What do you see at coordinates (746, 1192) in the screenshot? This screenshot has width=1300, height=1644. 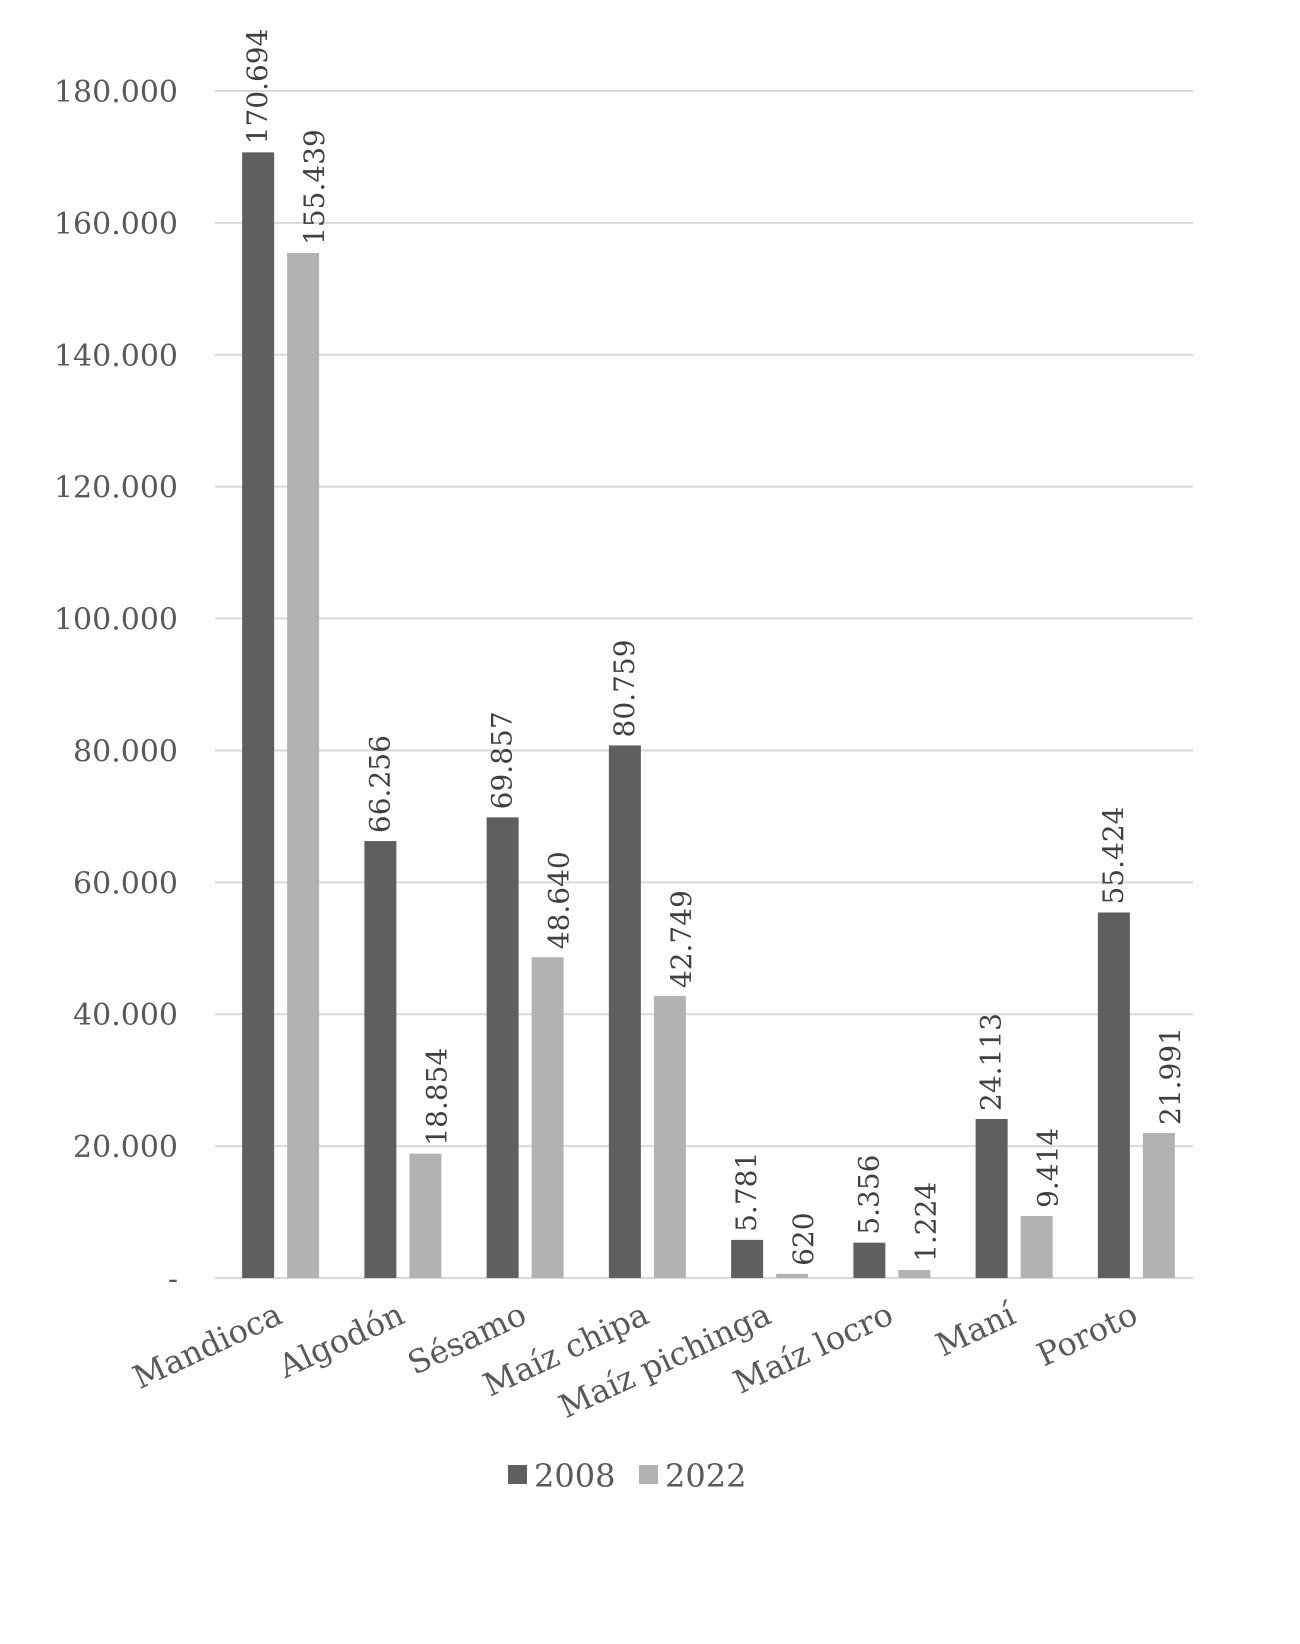 I see `data-label-2008: 5.781` at bounding box center [746, 1192].